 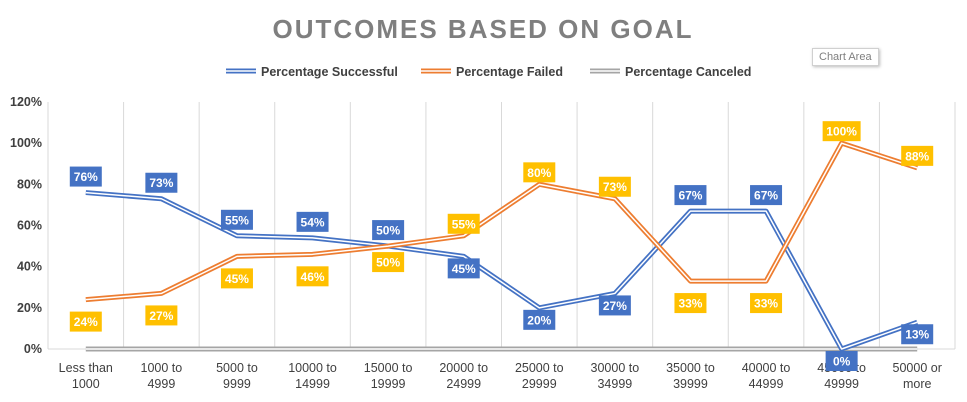 I want to click on svg-text: 20%, so click(x=539, y=320).